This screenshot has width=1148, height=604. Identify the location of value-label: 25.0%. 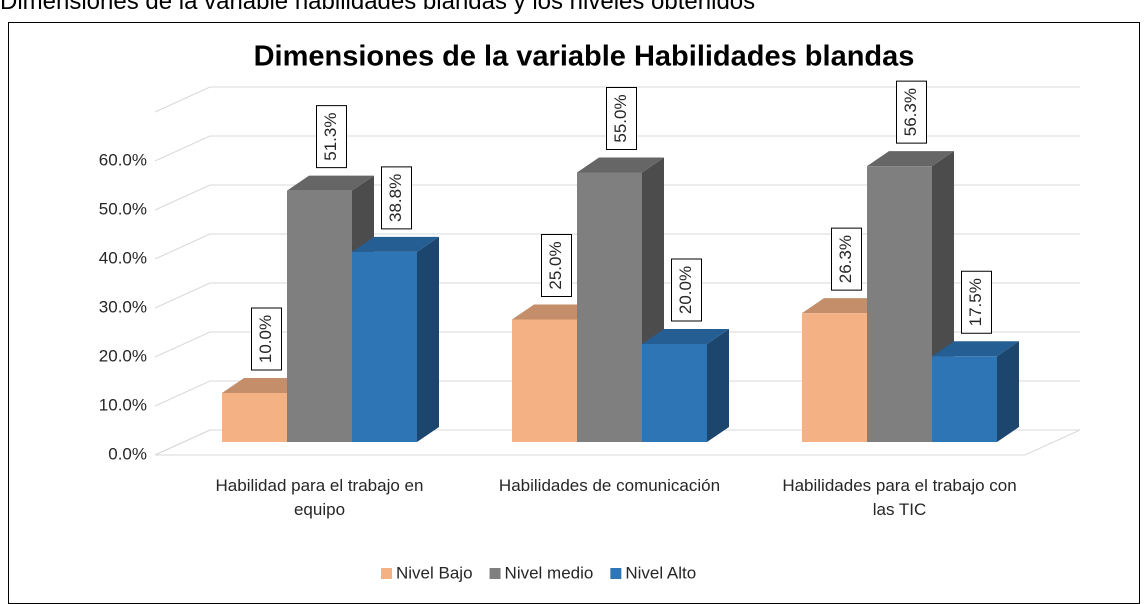
(555, 265).